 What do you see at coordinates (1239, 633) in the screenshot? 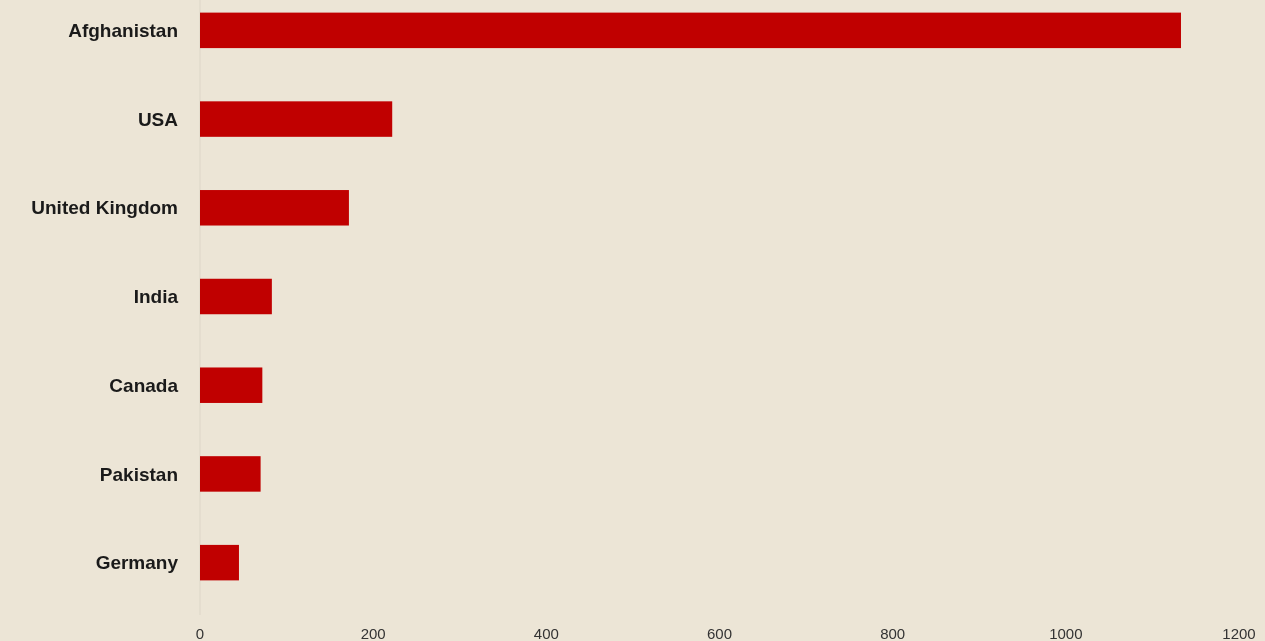
I see `x-tick-label: 1200` at bounding box center [1239, 633].